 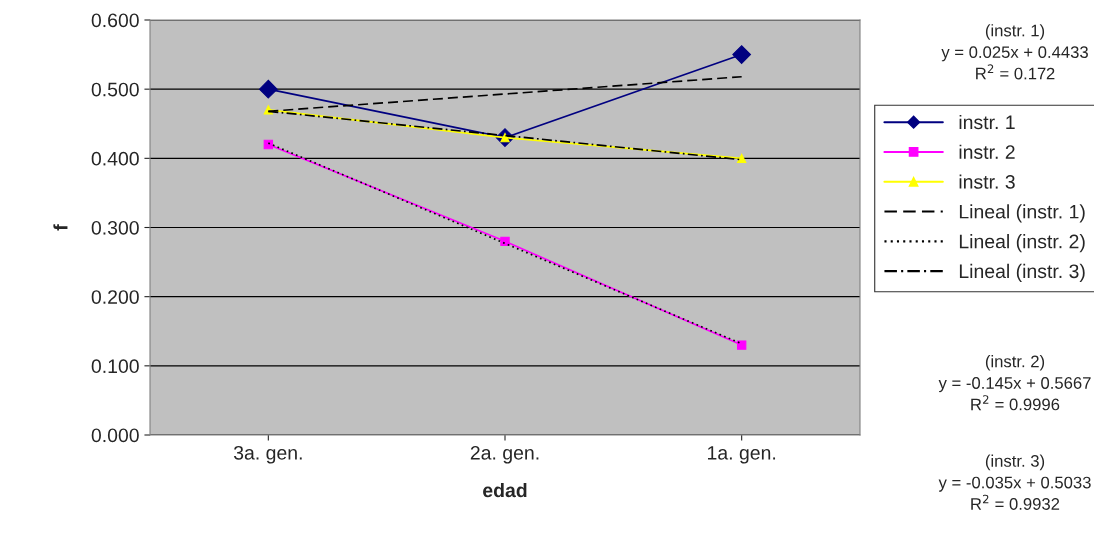 What do you see at coordinates (115, 89) in the screenshot?
I see `y-tick-label: 0.500` at bounding box center [115, 89].